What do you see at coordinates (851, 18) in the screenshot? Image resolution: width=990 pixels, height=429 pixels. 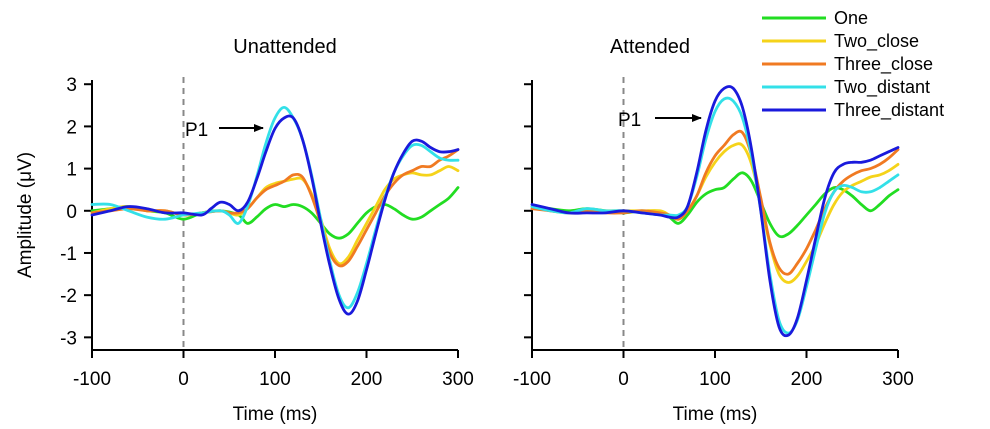 I see `legend-label: One` at bounding box center [851, 18].